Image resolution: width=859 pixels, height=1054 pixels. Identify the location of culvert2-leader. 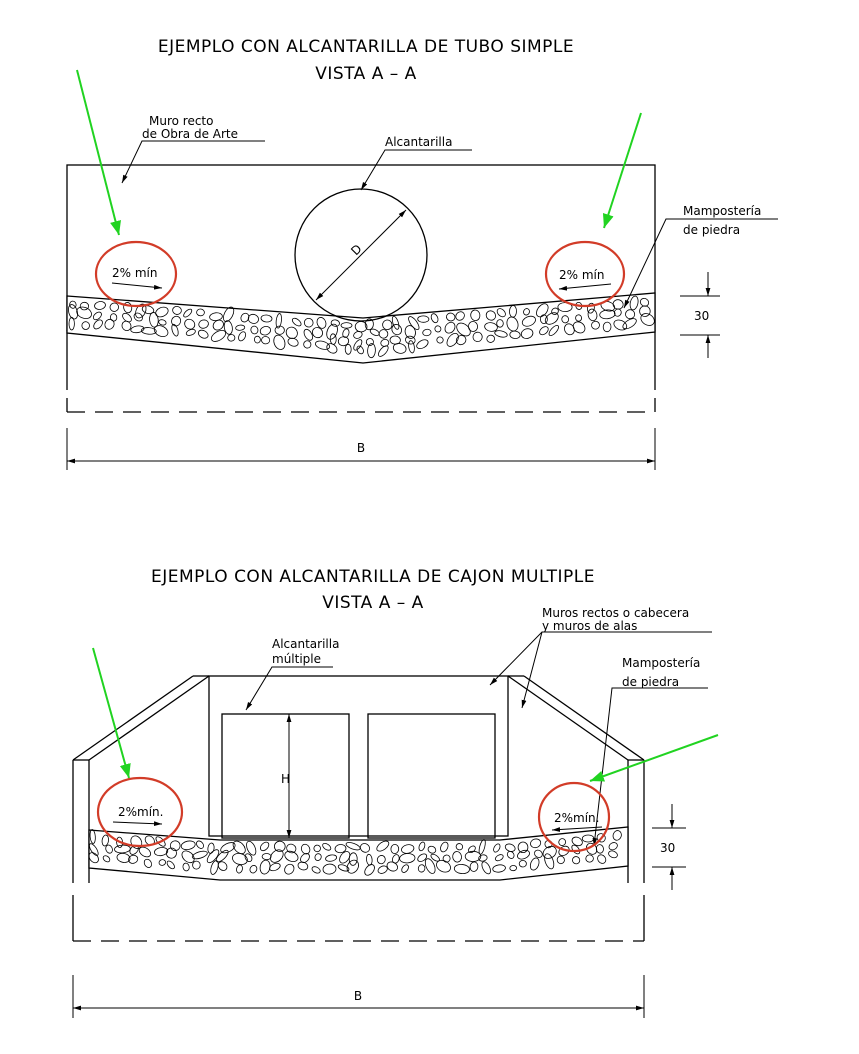
(289, 688).